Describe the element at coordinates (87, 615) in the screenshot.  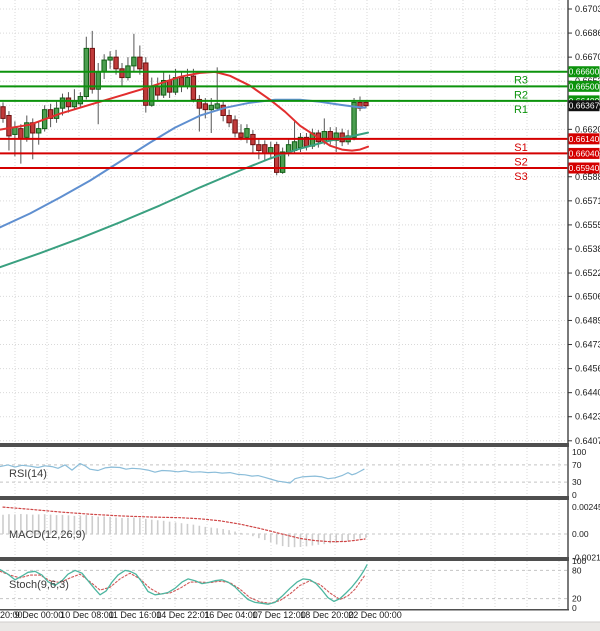
I see `time-axis-label: 10 Dec 08:00` at that location.